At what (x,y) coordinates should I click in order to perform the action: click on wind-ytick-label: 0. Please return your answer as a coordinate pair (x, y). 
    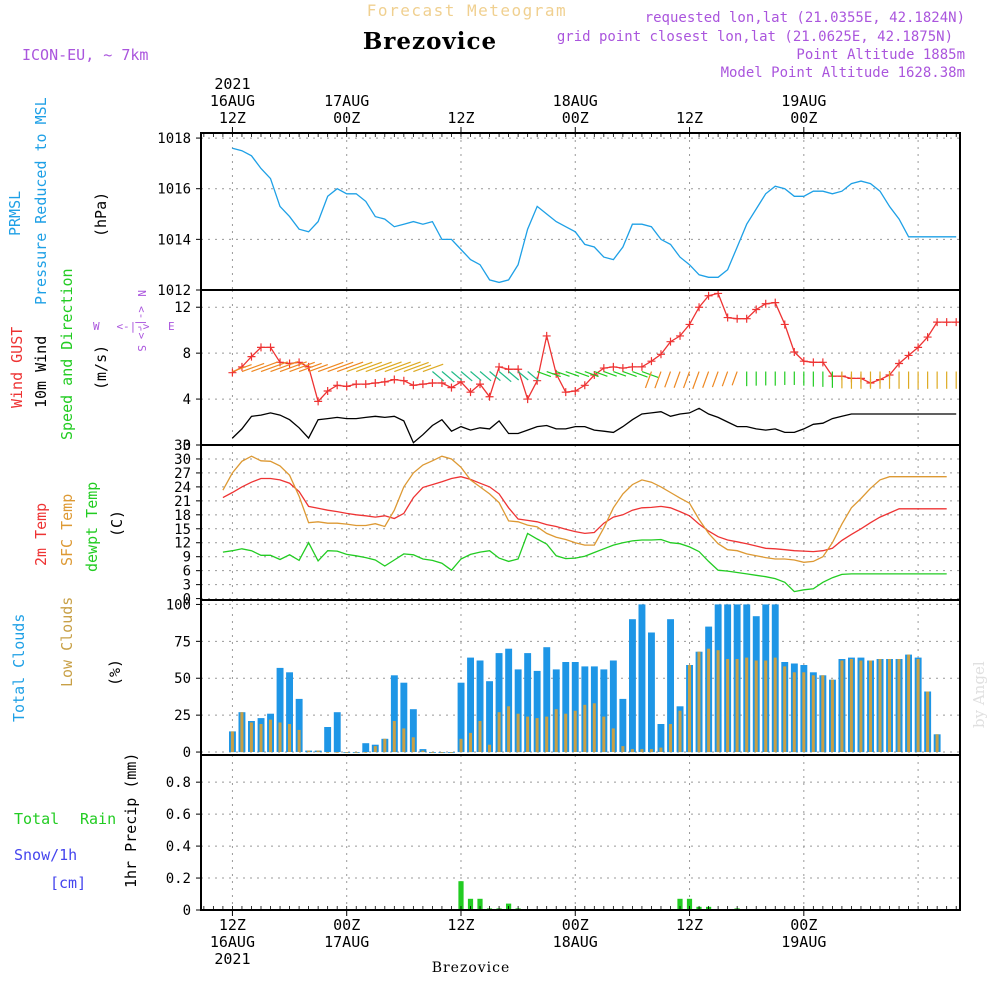
    Looking at the image, I should click on (187, 446).